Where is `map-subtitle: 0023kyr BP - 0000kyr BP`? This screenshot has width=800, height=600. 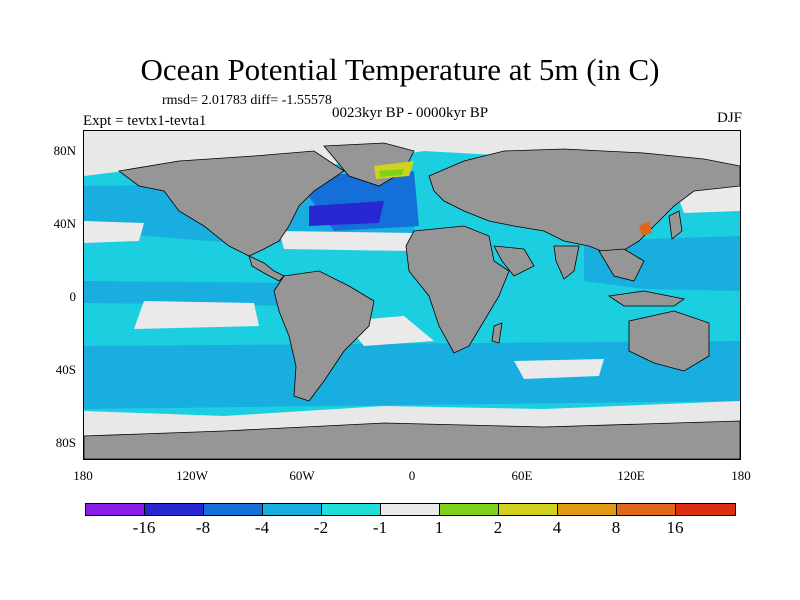 map-subtitle: 0023kyr BP - 0000kyr BP is located at coordinates (410, 113).